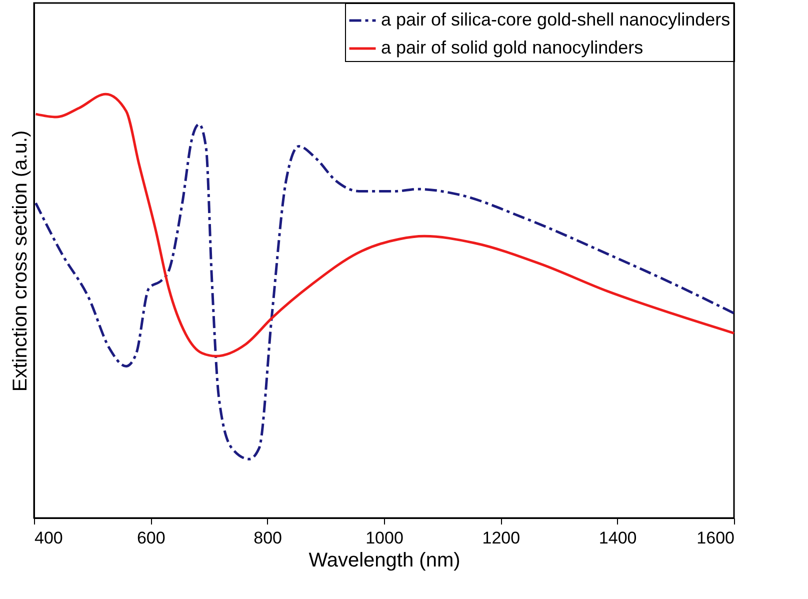  What do you see at coordinates (384, 561) in the screenshot?
I see `x-axis-title: Wavelength (nm)` at bounding box center [384, 561].